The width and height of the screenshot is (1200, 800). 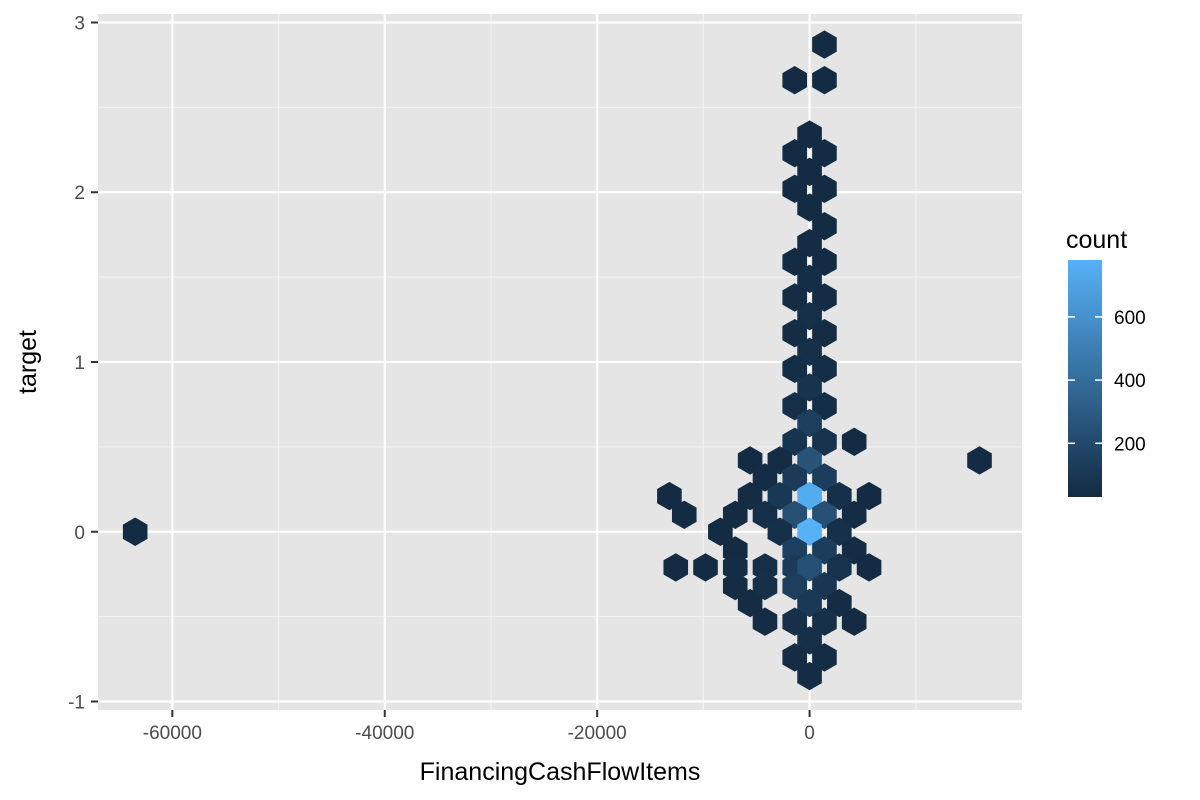 I want to click on y-axis: -1 0 1 2 3, so click(x=83, y=363).